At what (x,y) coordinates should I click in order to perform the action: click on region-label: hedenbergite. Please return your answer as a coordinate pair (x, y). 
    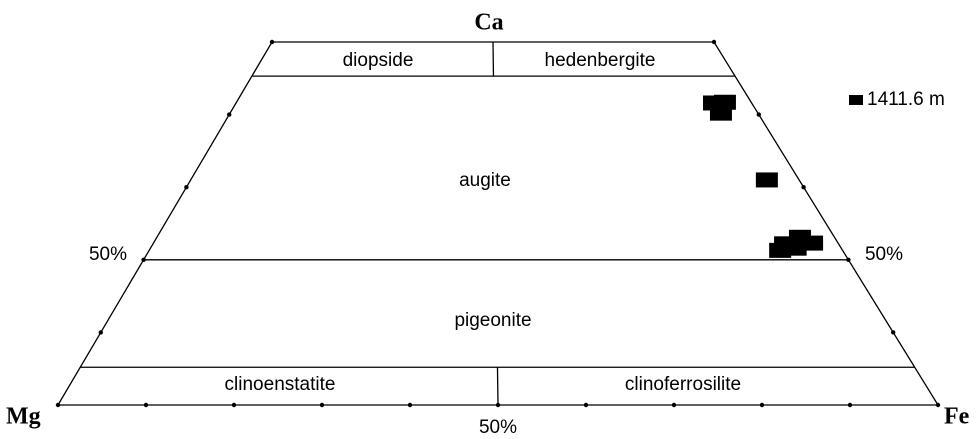
    Looking at the image, I should click on (600, 60).